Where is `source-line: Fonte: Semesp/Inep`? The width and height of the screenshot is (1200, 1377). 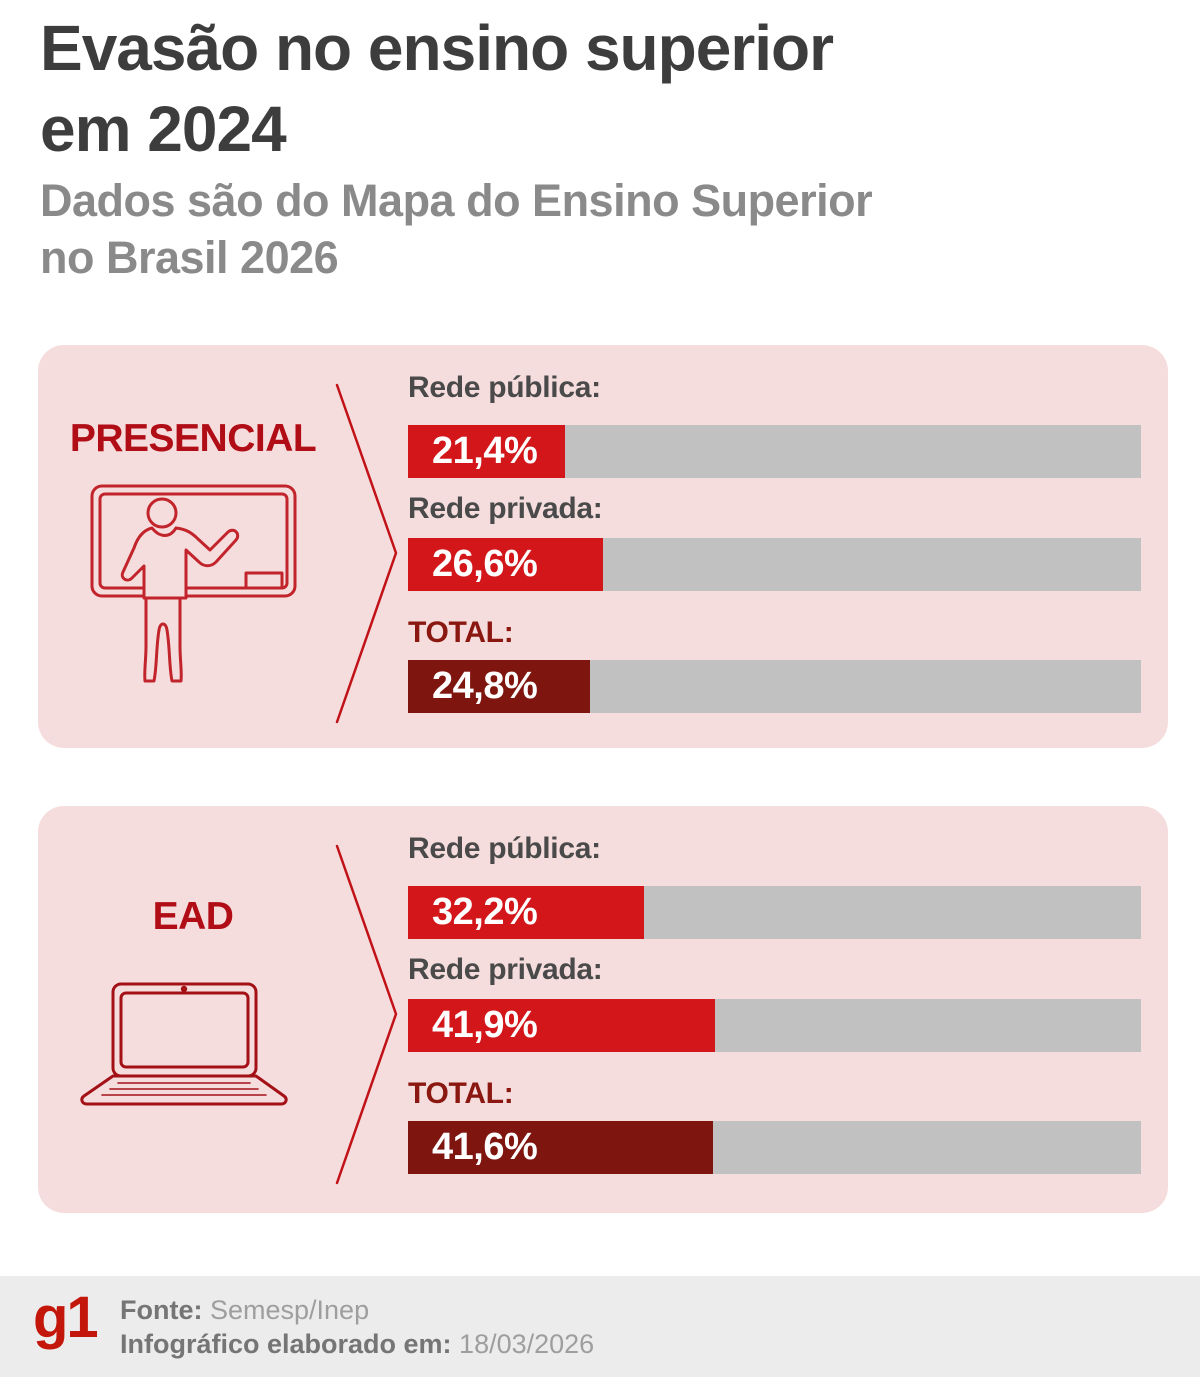 source-line: Fonte: Semesp/Inep is located at coordinates (357, 1310).